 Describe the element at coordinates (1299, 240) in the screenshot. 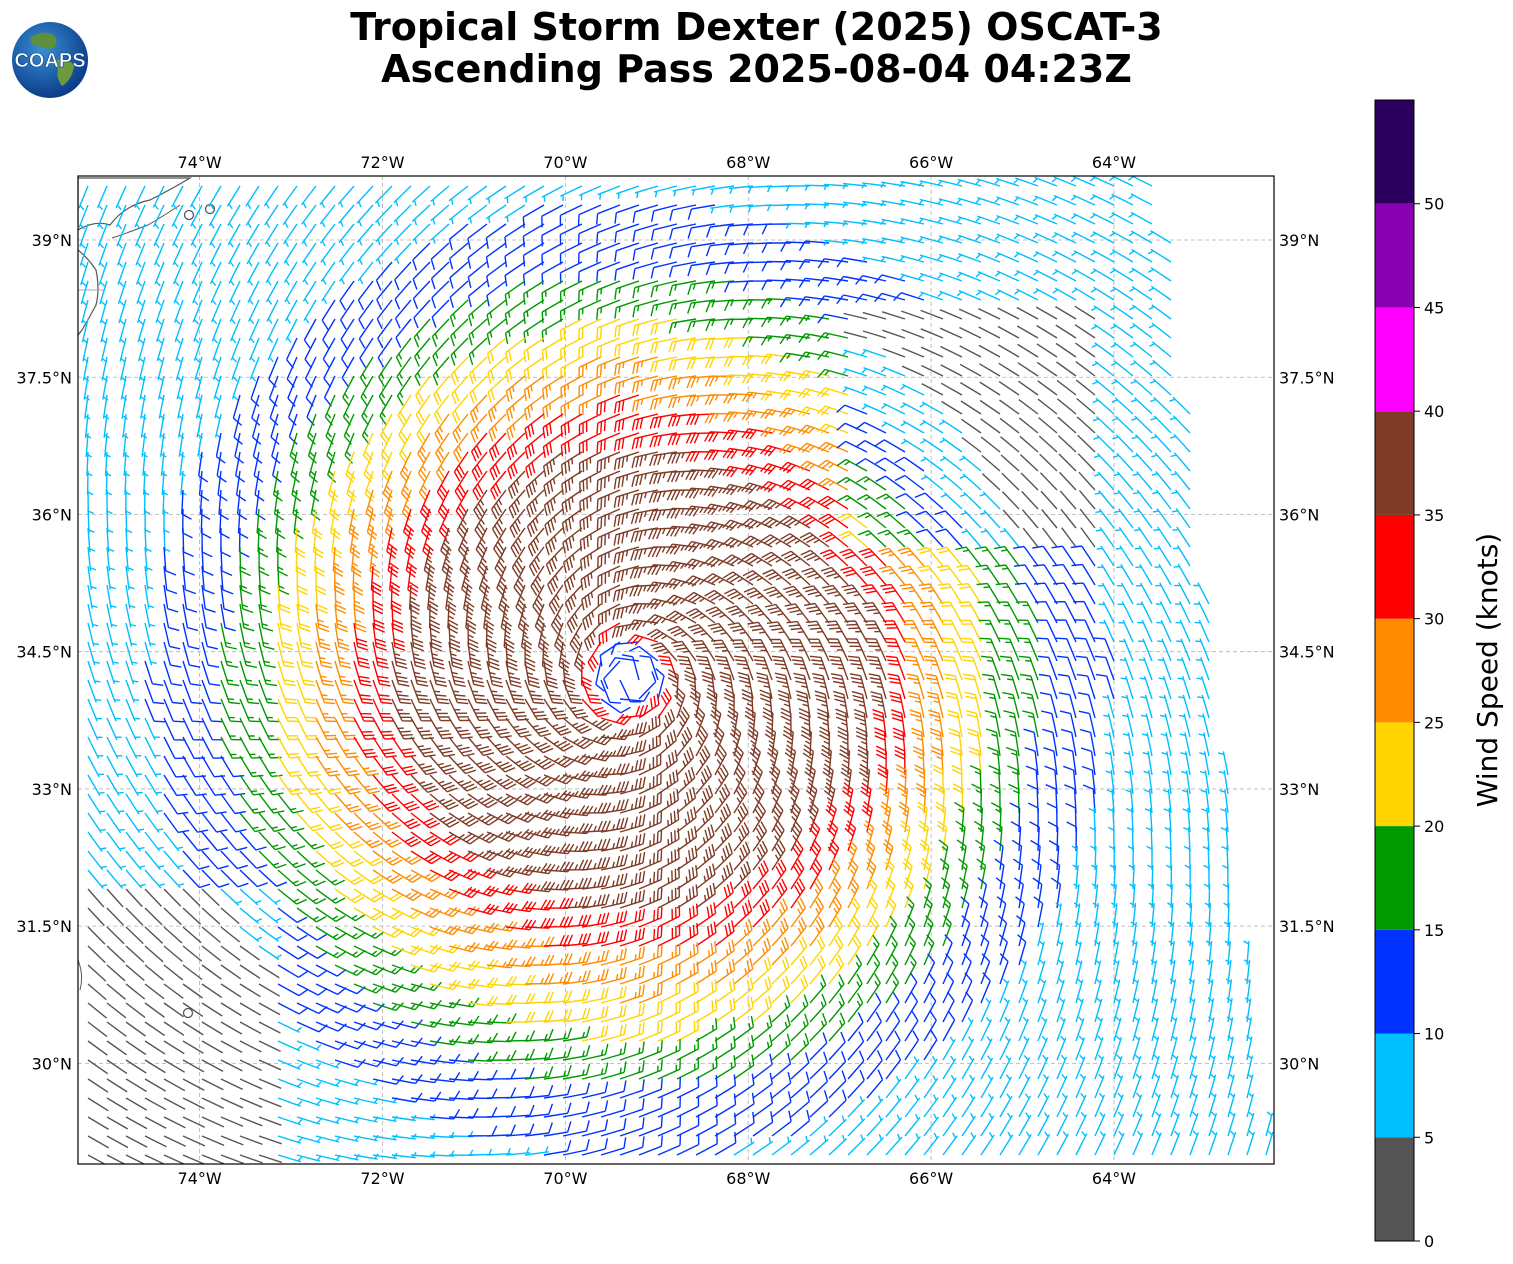

I see `lat-tick-label-right: 39°N` at that location.